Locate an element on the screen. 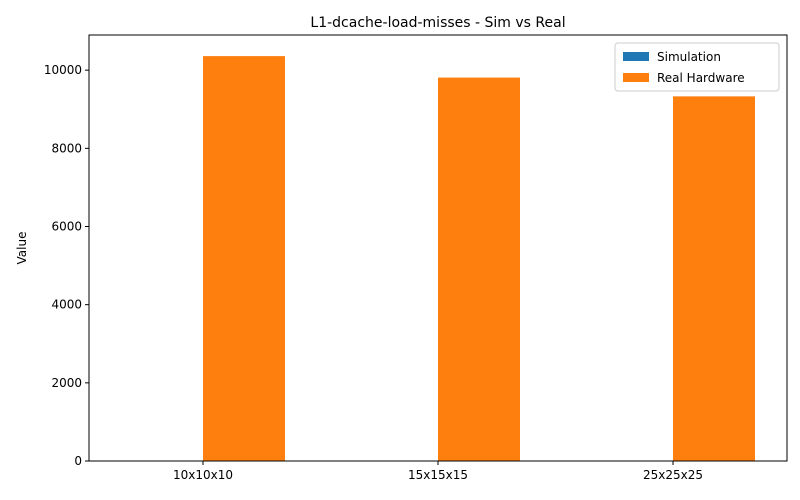 The width and height of the screenshot is (800, 500). legend-swatch-real-hardware is located at coordinates (636, 77).